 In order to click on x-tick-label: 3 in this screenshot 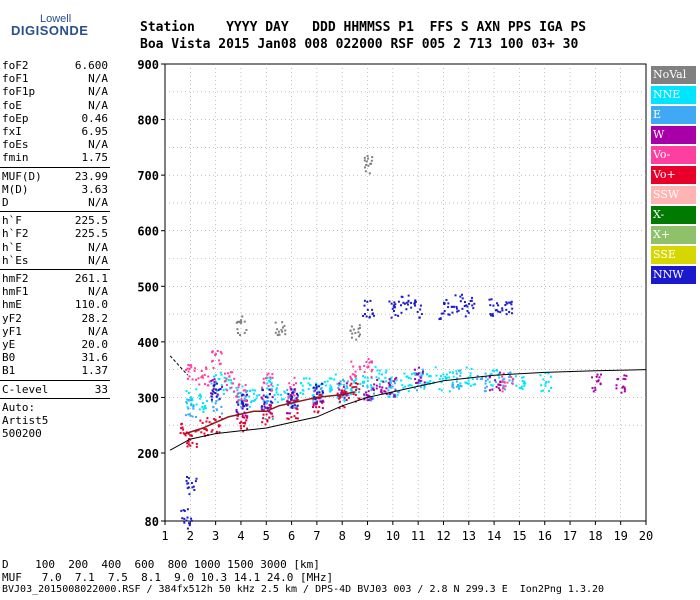, I will do `click(215, 536)`.